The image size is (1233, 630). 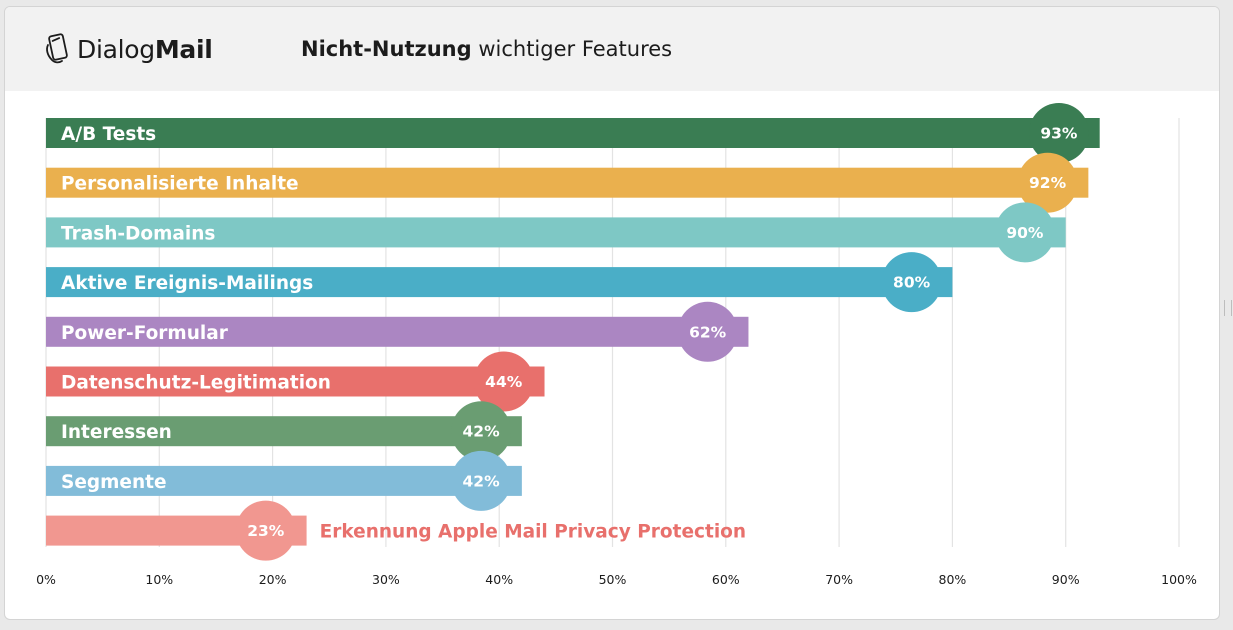 I want to click on data-label: 62%, so click(x=708, y=332).